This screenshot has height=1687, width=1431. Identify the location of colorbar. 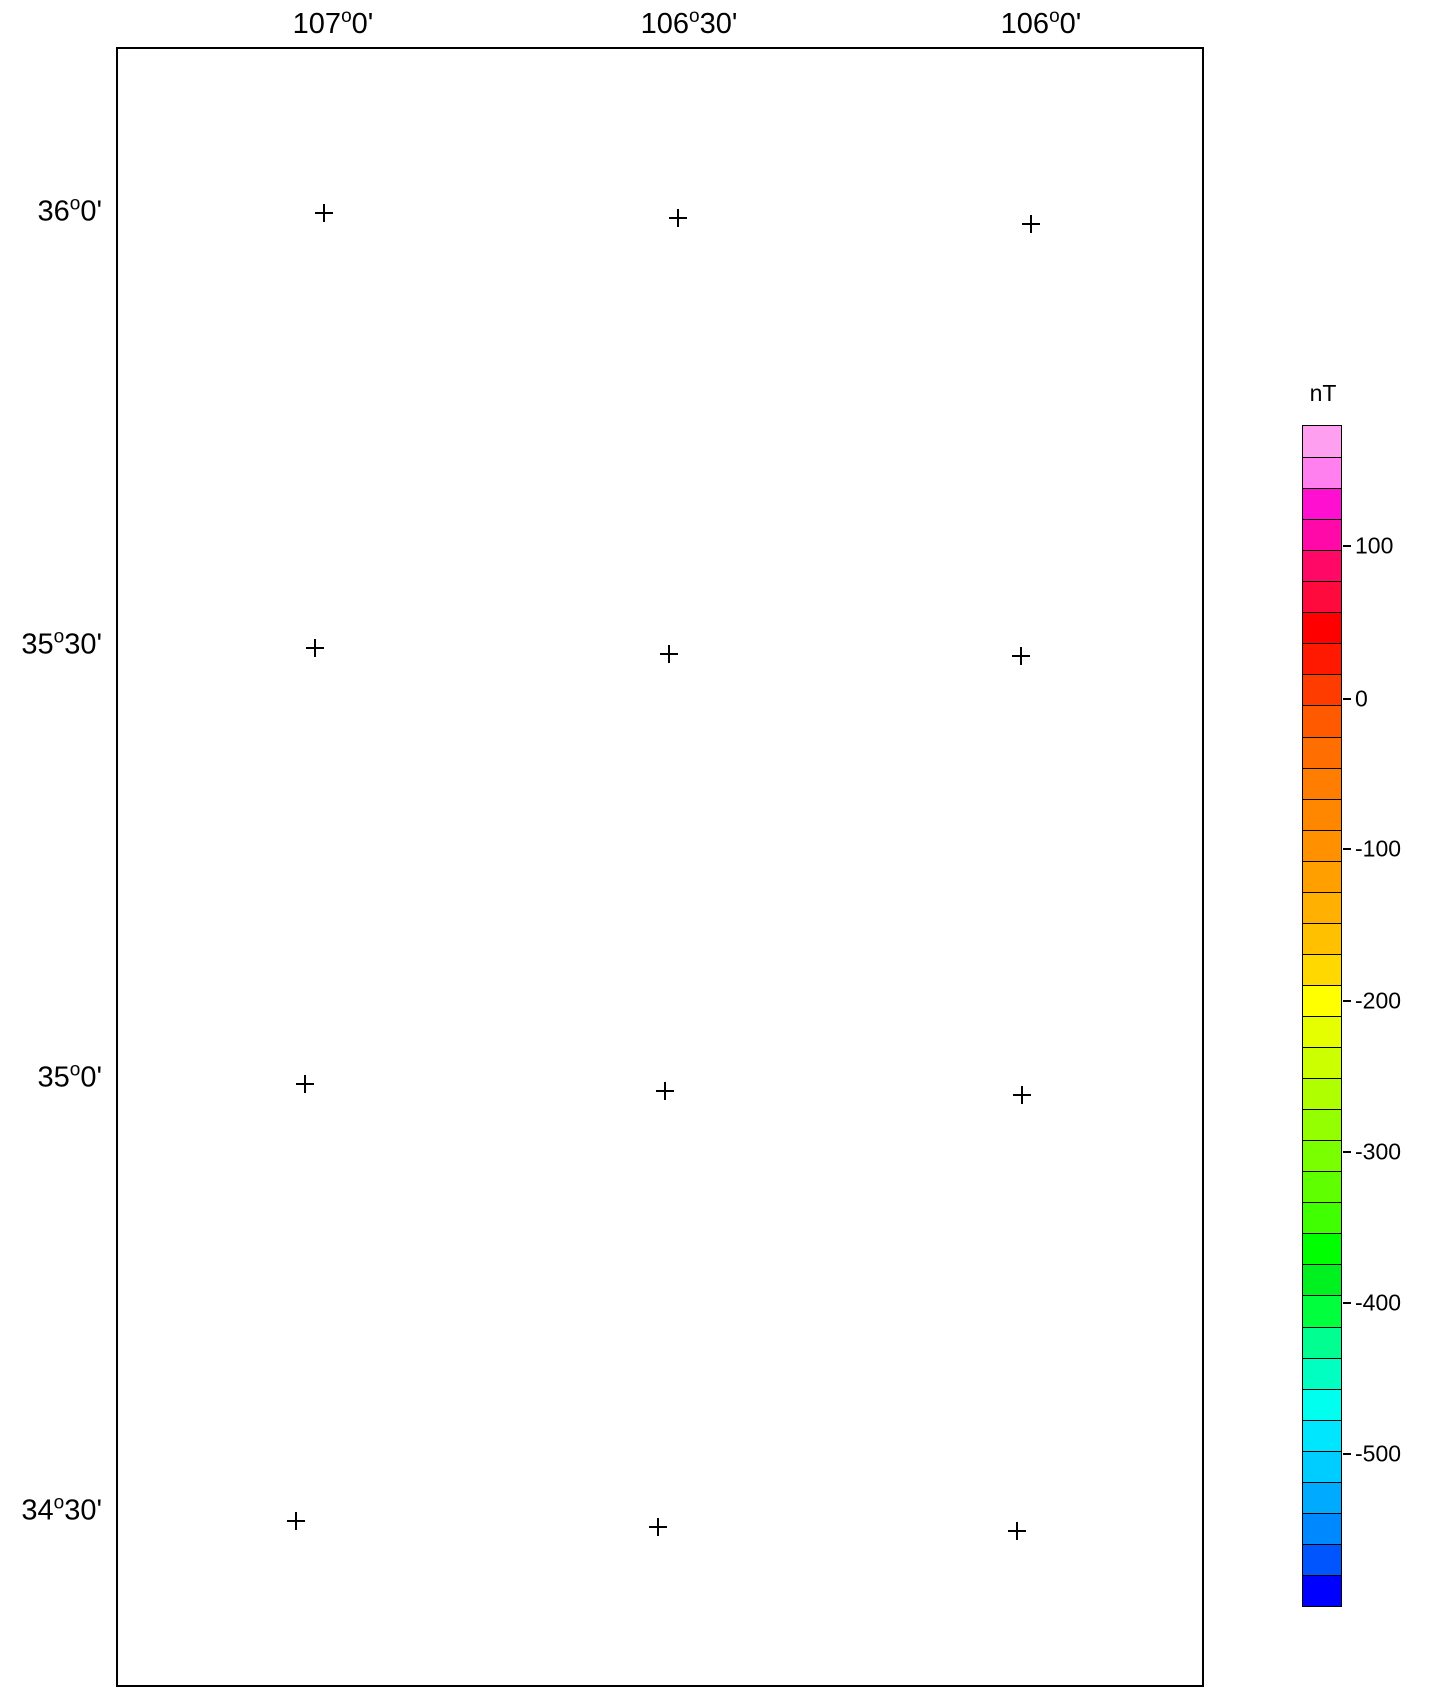
(1322, 1016).